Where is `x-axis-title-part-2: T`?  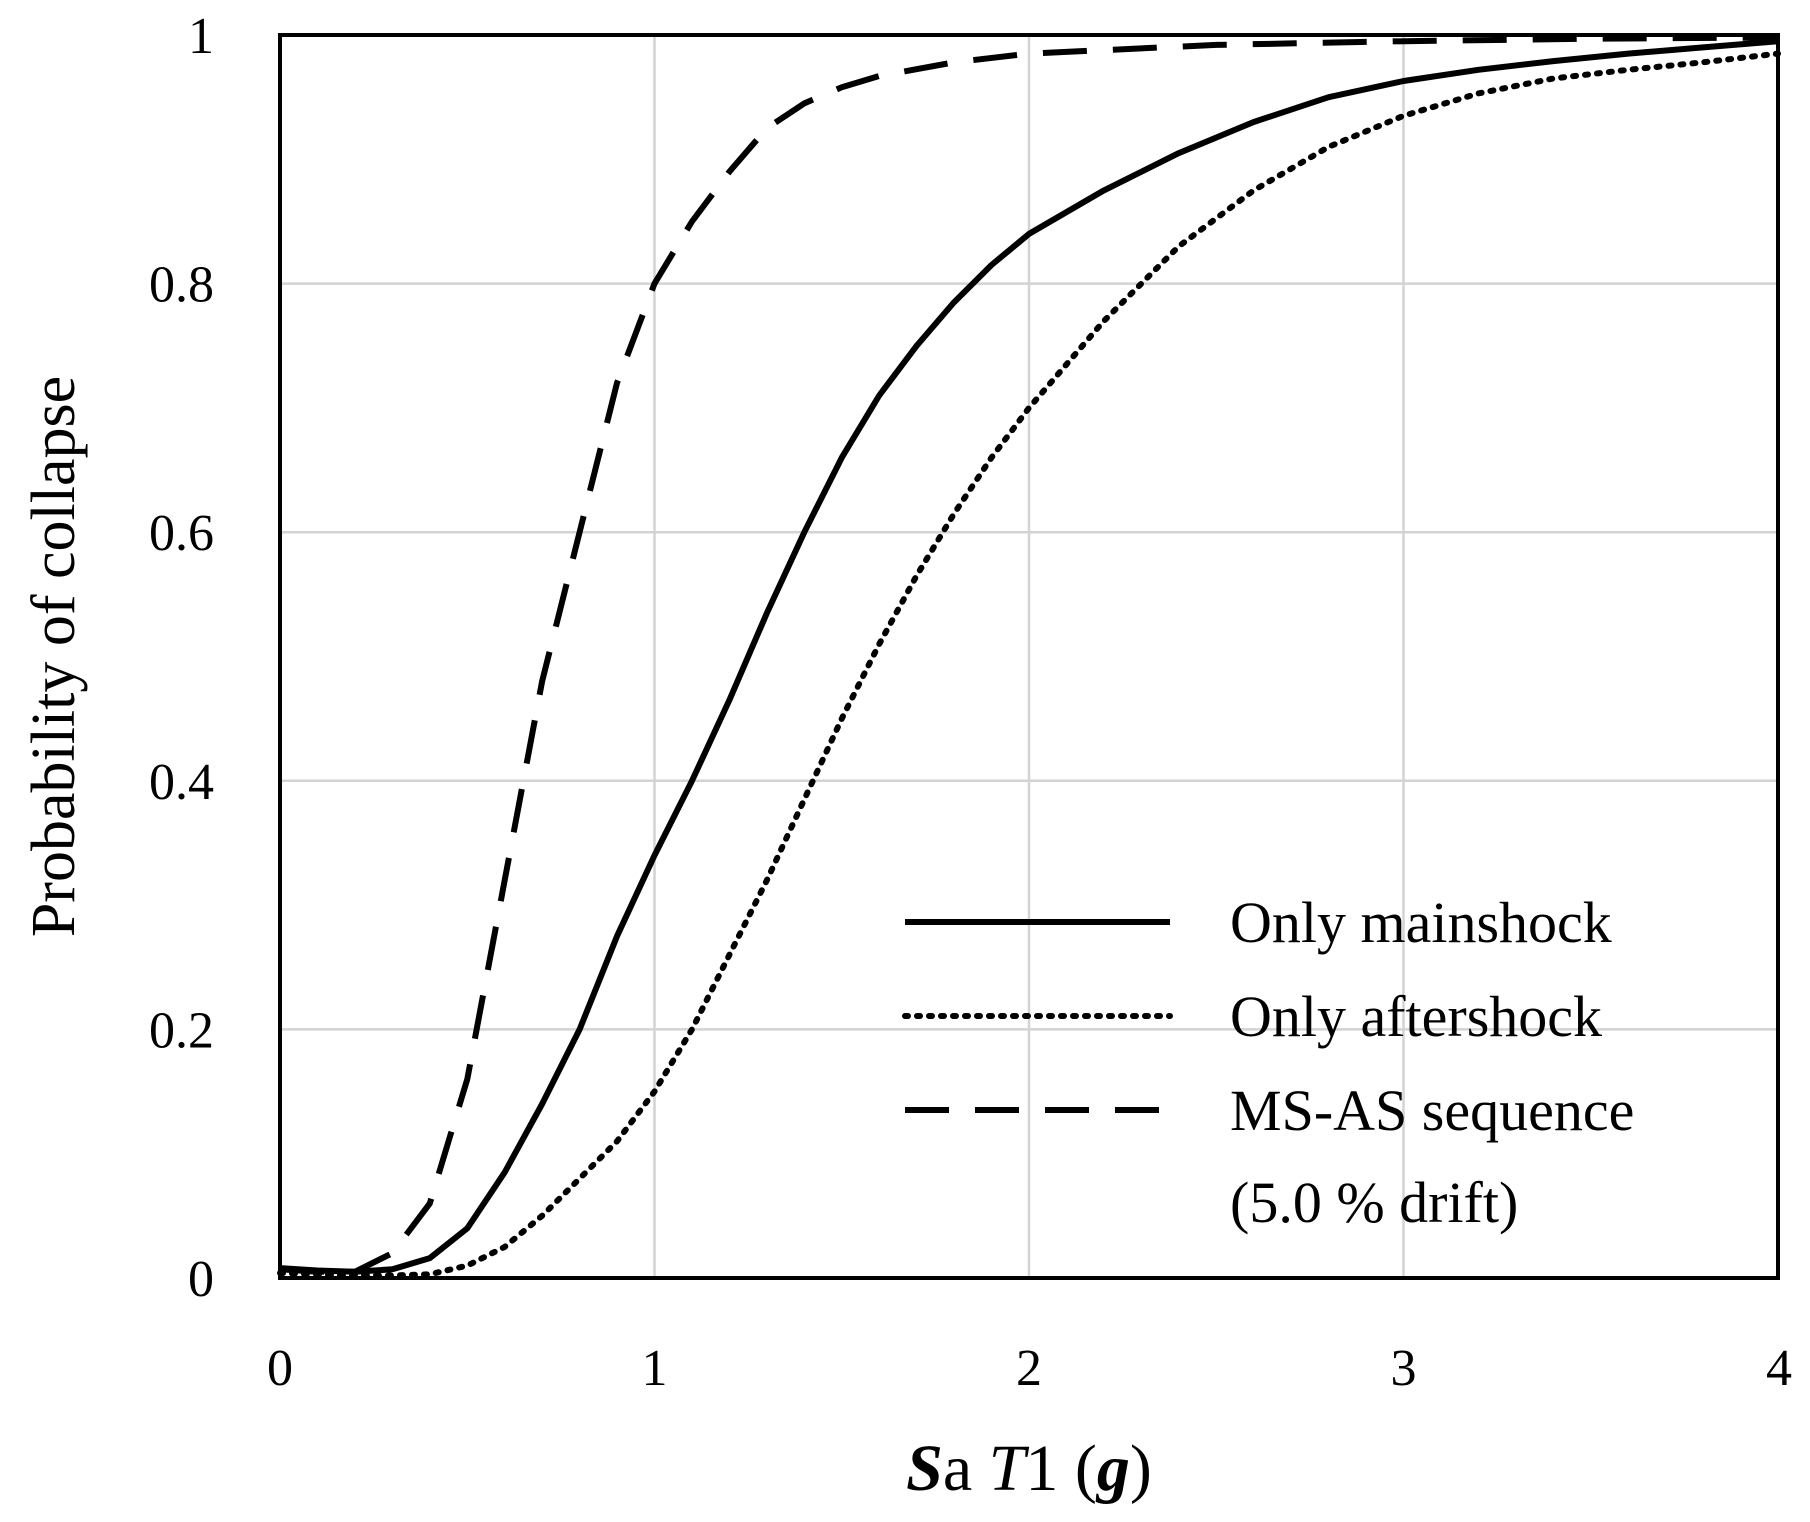 x-axis-title-part-2: T is located at coordinates (1009, 1468).